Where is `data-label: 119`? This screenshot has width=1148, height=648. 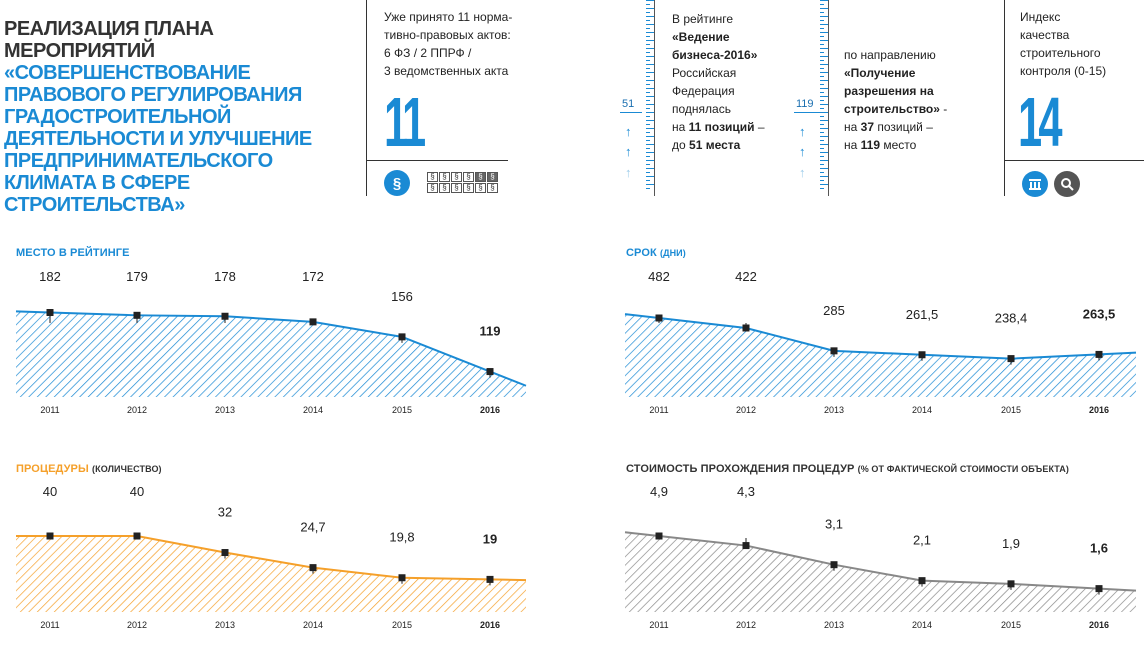 data-label: 119 is located at coordinates (490, 331).